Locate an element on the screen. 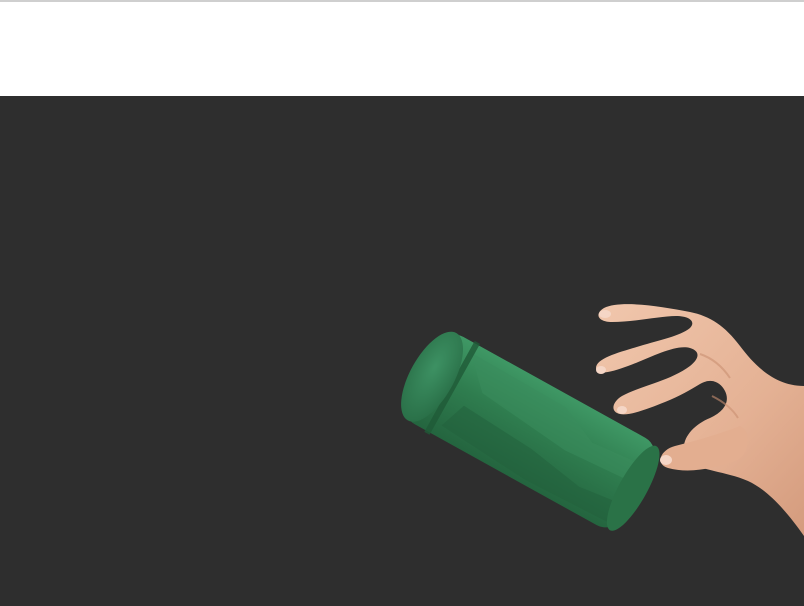 The width and height of the screenshot is (804, 606). green-cylinder is located at coordinates (530, 431).